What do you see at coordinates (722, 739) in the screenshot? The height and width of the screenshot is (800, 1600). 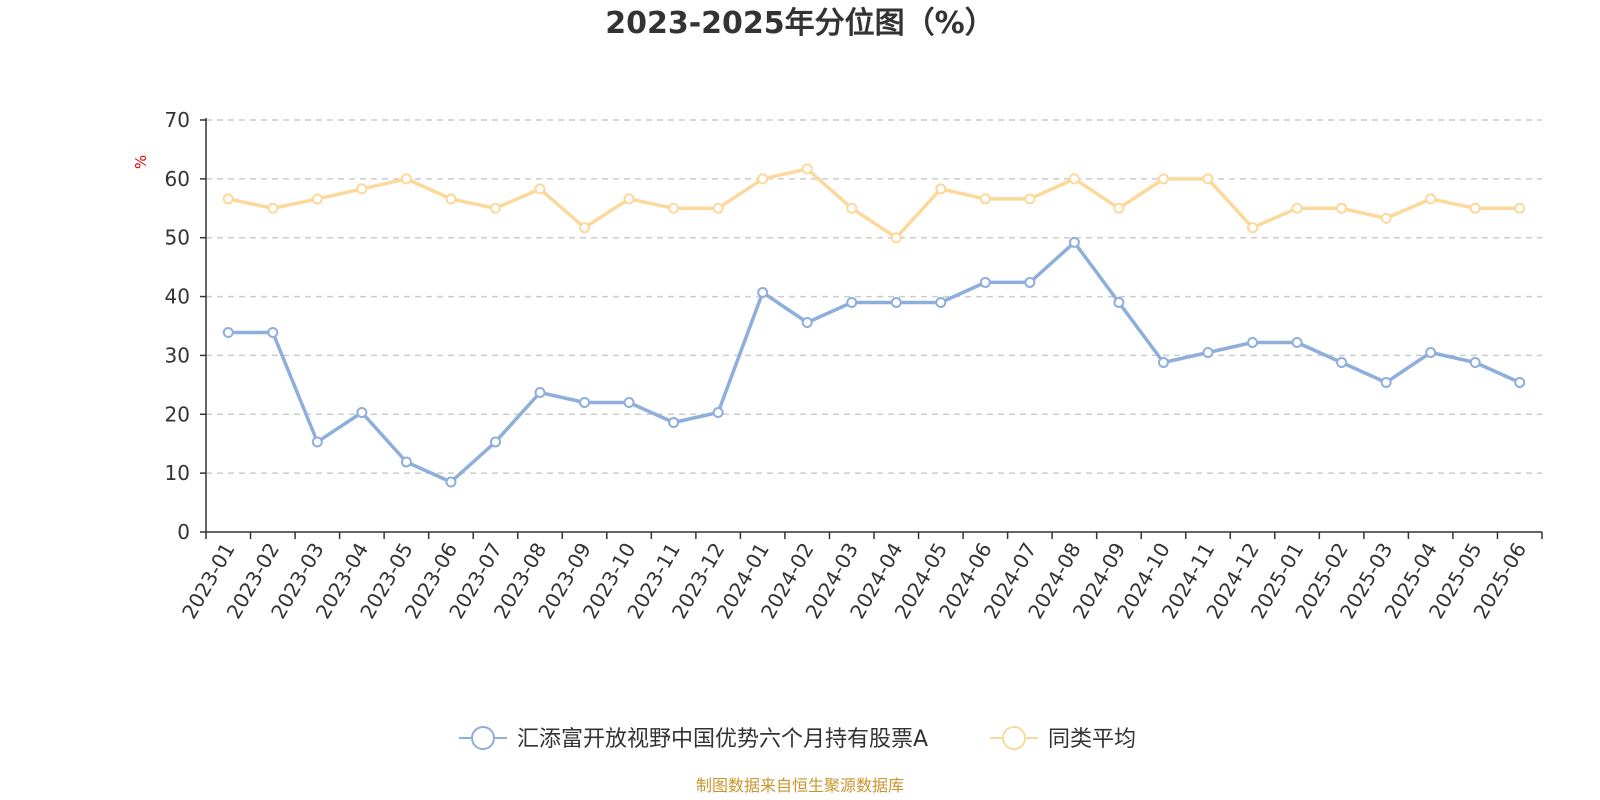 I see `legend-label-fund: 汇添富开放视野中国优势六个月持有股票A` at bounding box center [722, 739].